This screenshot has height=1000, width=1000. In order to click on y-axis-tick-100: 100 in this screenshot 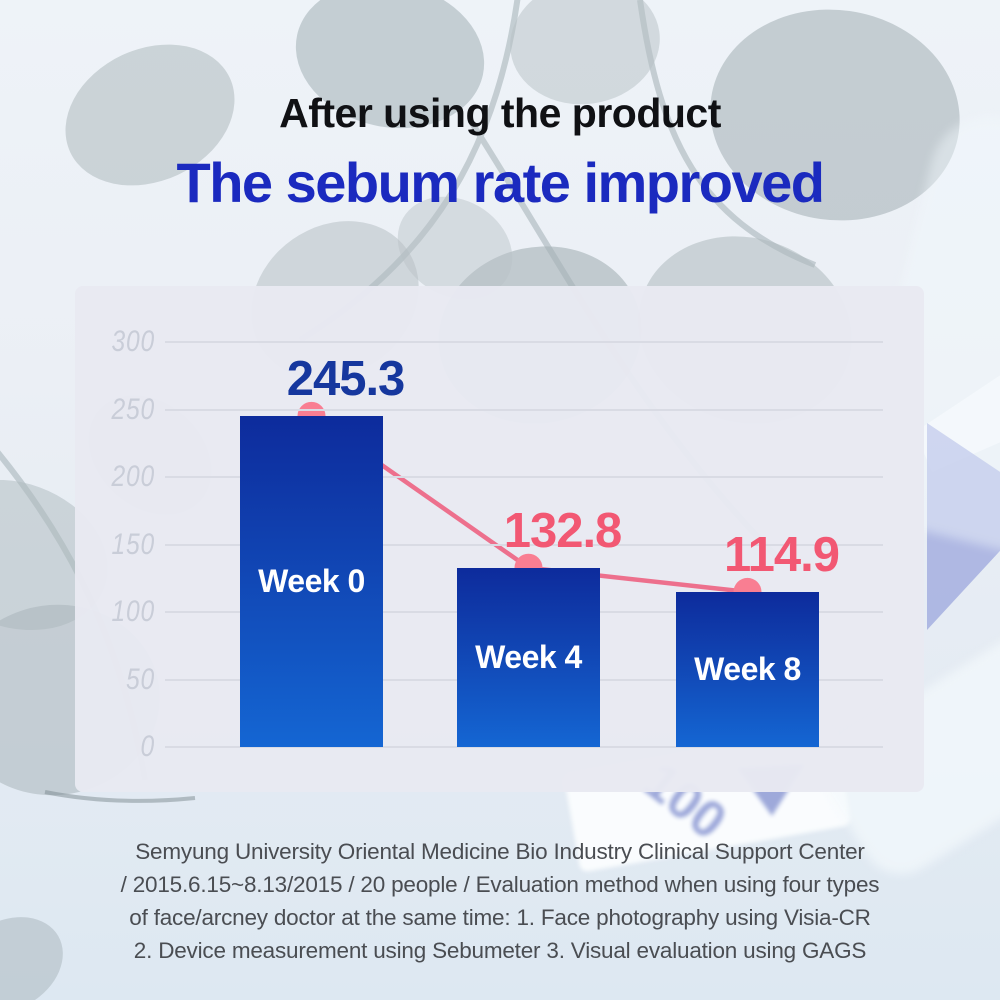, I will do `click(133, 611)`.